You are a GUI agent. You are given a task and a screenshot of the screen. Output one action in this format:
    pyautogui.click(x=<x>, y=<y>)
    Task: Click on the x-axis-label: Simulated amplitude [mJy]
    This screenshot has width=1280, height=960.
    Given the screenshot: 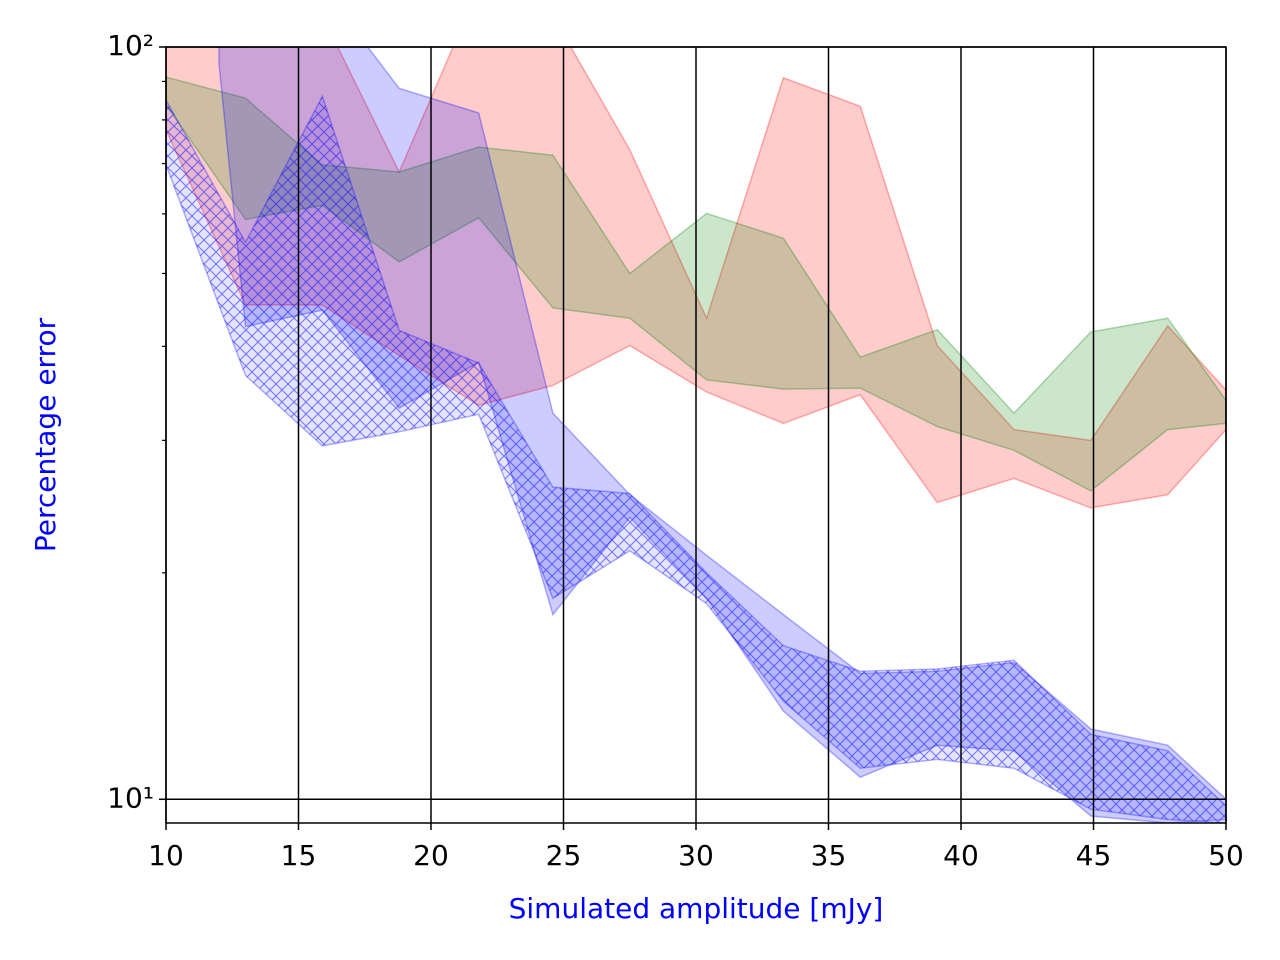 What is the action you would take?
    pyautogui.click(x=696, y=908)
    